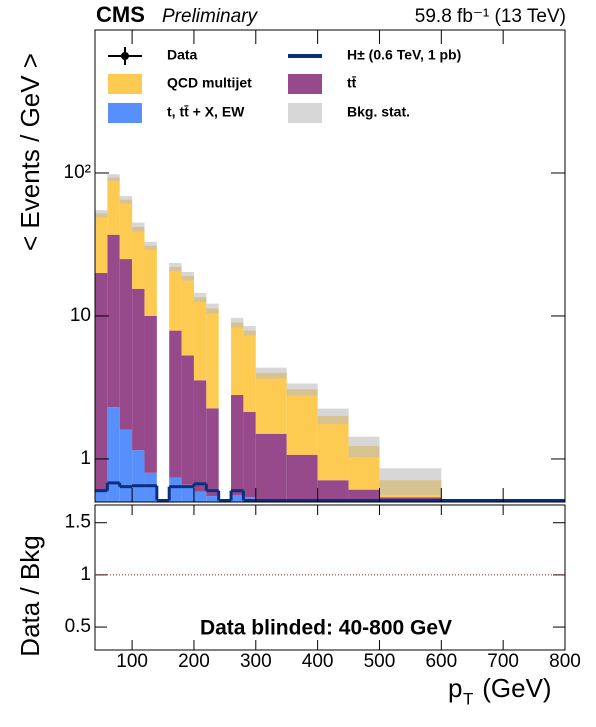 Image resolution: width=596 pixels, height=727 pixels. Describe the element at coordinates (352, 82) in the screenshot. I see `legend-label: tt̄` at that location.